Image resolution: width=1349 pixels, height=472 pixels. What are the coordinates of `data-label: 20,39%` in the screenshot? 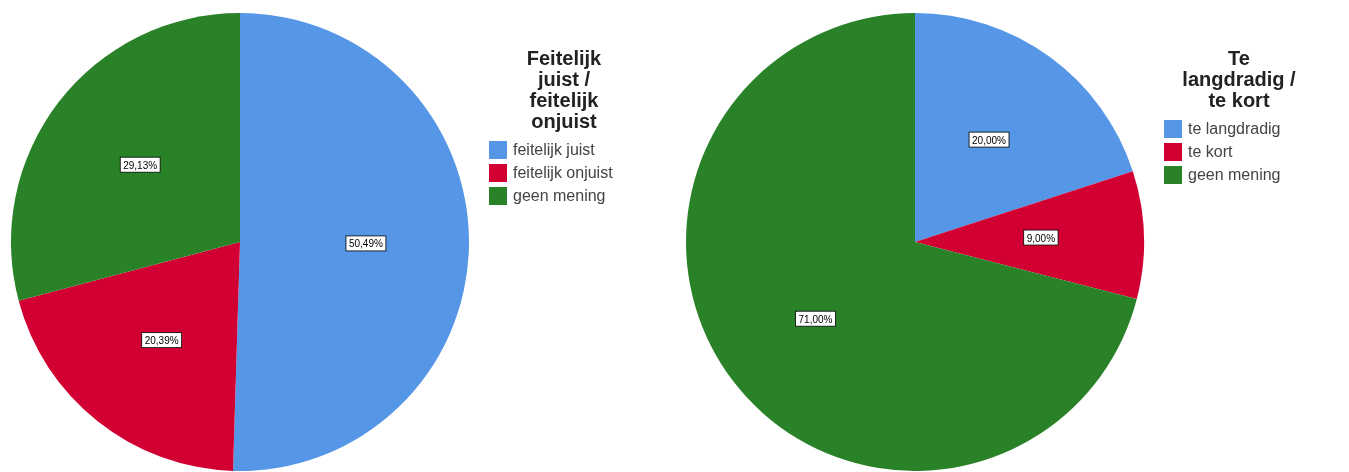 It's located at (161, 341).